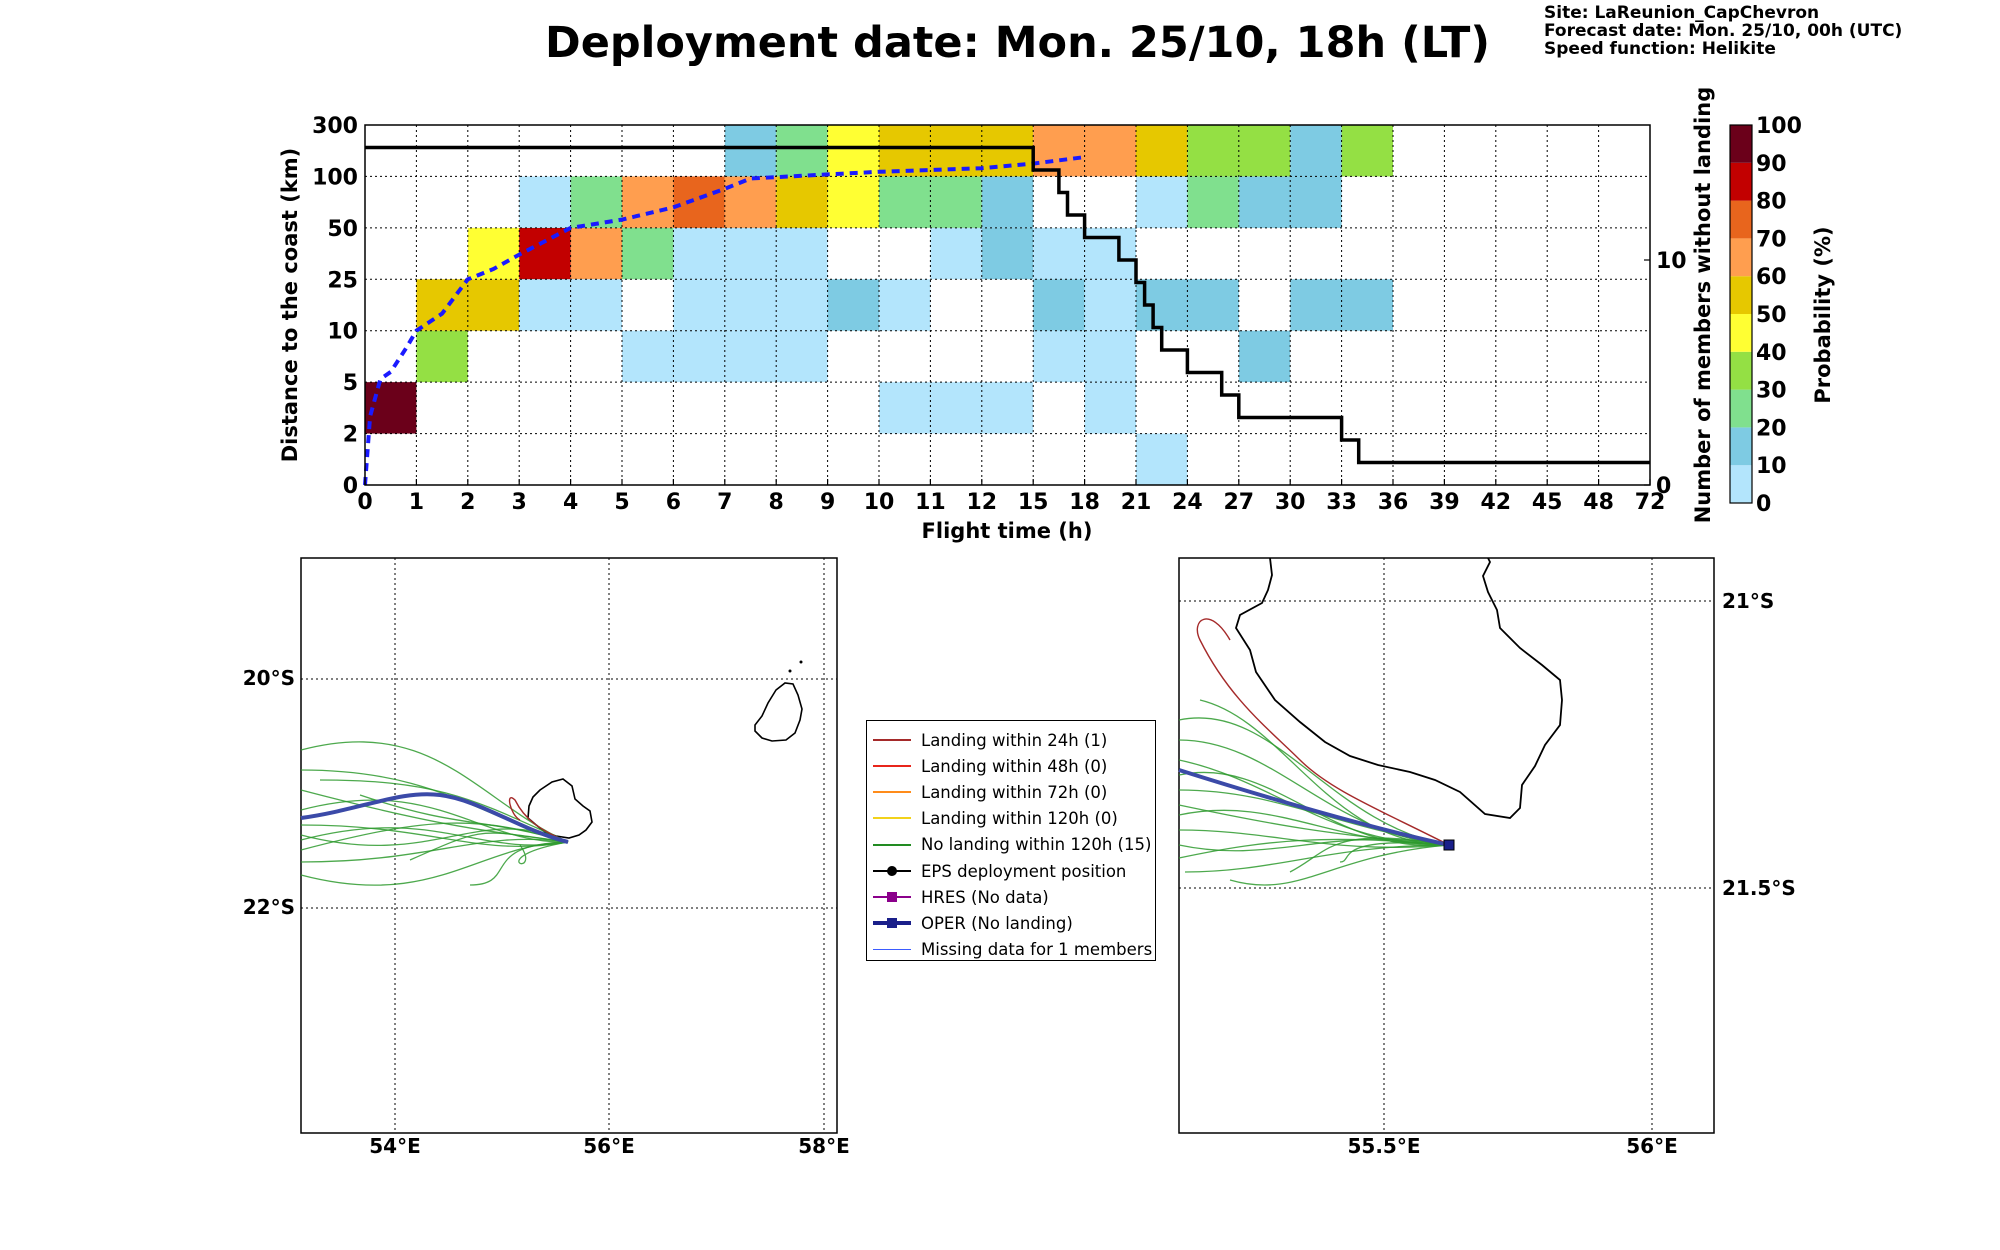  What do you see at coordinates (1703, 305) in the screenshot?
I see `y2-axis-label: Number of members without landing` at bounding box center [1703, 305].